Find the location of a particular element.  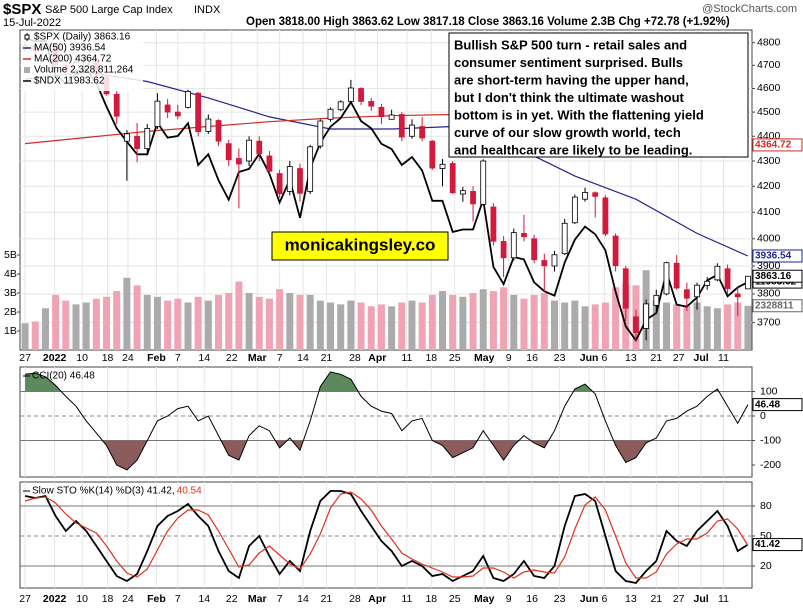

value-tag-label: 4364.72 is located at coordinates (773, 145).